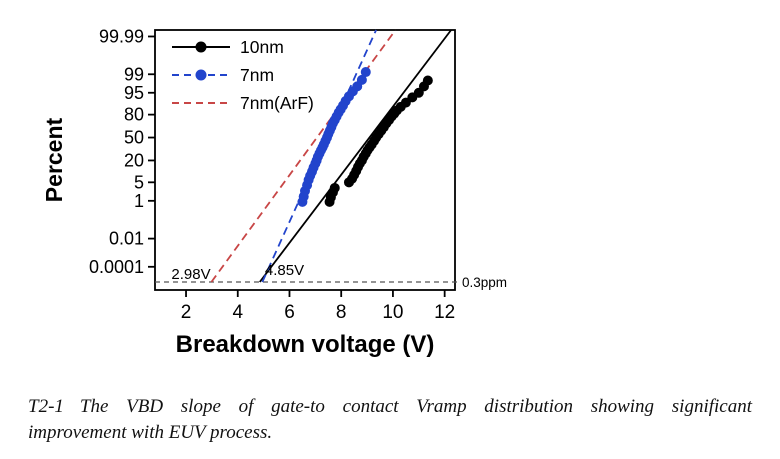 Image resolution: width=780 pixels, height=459 pixels. What do you see at coordinates (139, 182) in the screenshot?
I see `y-axis-tick-label: 5` at bounding box center [139, 182].